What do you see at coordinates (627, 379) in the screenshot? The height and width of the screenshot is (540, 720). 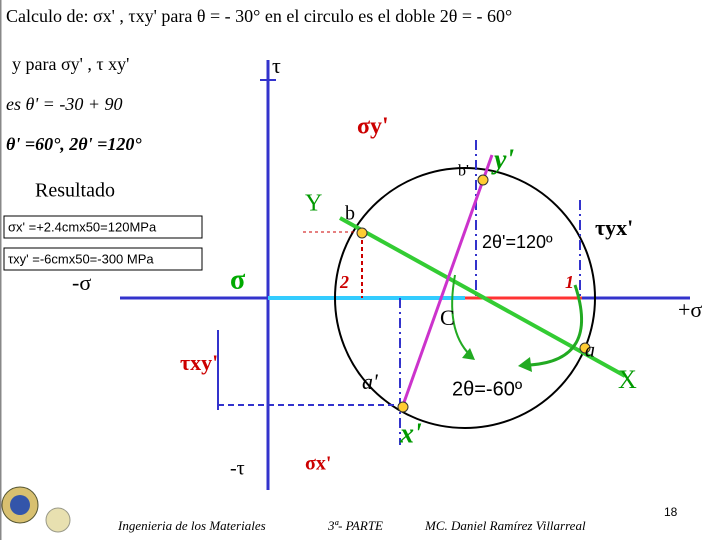 I see `label: X` at bounding box center [627, 379].